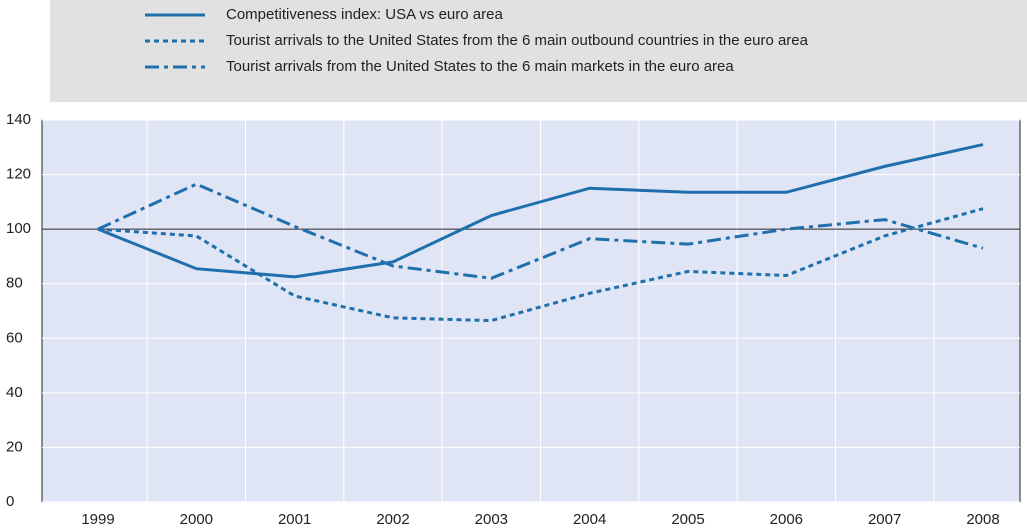 The width and height of the screenshot is (1027, 530). Describe the element at coordinates (97, 519) in the screenshot. I see `x-tick-label: 1999` at that location.